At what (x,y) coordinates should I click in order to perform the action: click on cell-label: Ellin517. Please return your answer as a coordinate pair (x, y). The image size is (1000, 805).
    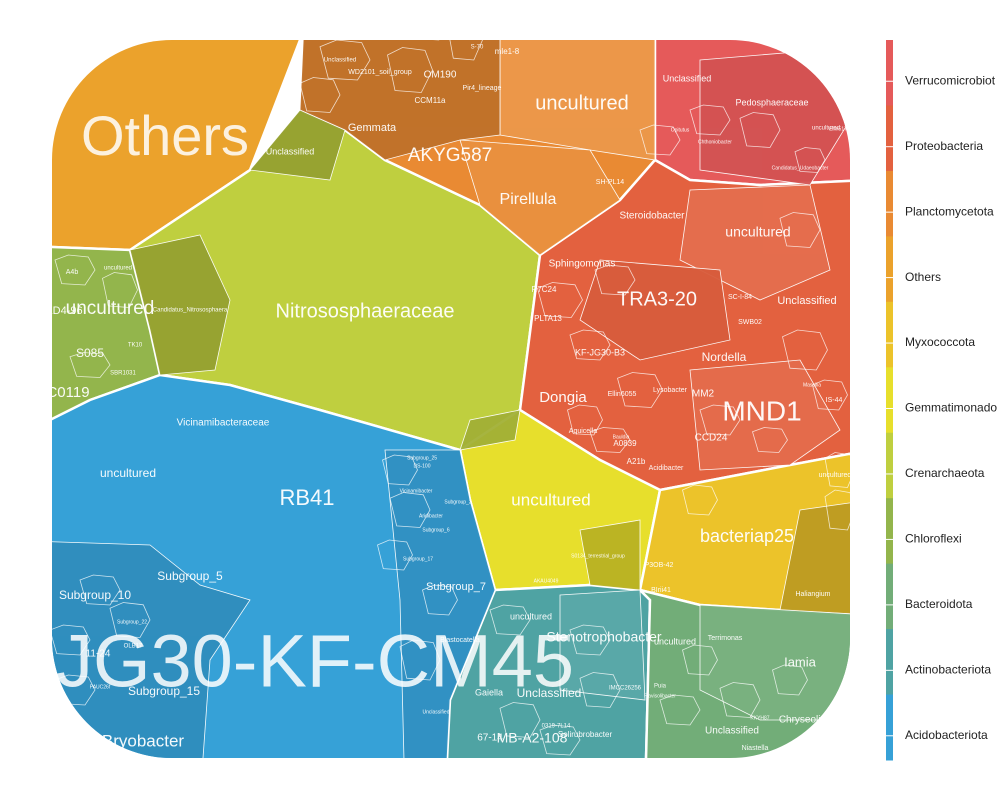
    Looking at the image, I should click on (838, 129).